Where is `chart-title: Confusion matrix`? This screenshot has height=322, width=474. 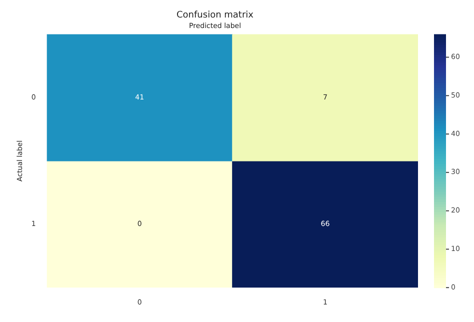 chart-title: Confusion matrix is located at coordinates (215, 15).